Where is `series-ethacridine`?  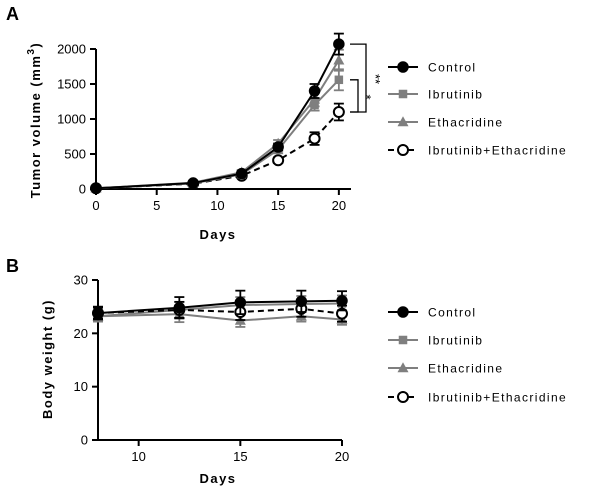 series-ethacridine is located at coordinates (217, 120).